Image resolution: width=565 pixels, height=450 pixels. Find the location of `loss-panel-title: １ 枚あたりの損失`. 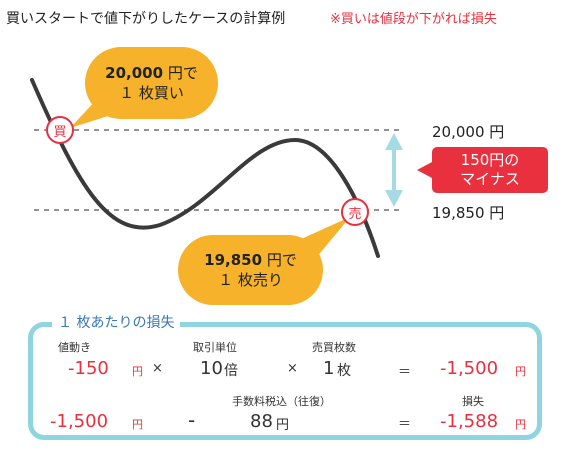

loss-panel-title: １ 枚あたりの損失 is located at coordinates (116, 322).